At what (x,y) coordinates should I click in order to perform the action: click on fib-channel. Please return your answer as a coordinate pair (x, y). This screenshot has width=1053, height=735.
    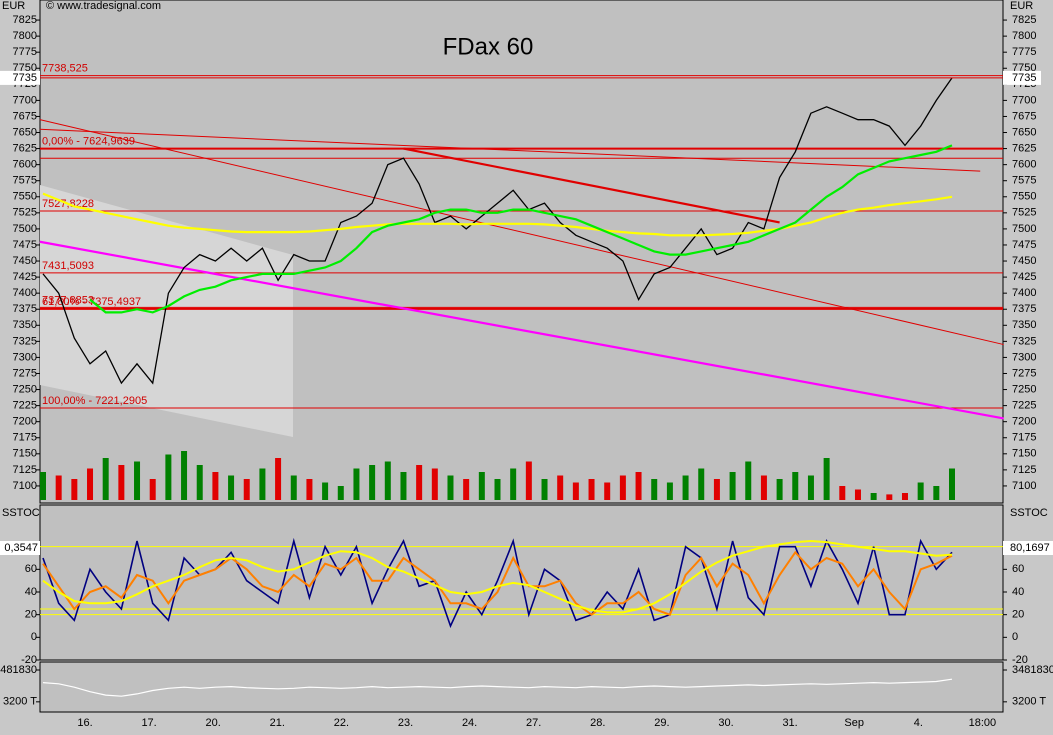
    Looking at the image, I should click on (166, 311).